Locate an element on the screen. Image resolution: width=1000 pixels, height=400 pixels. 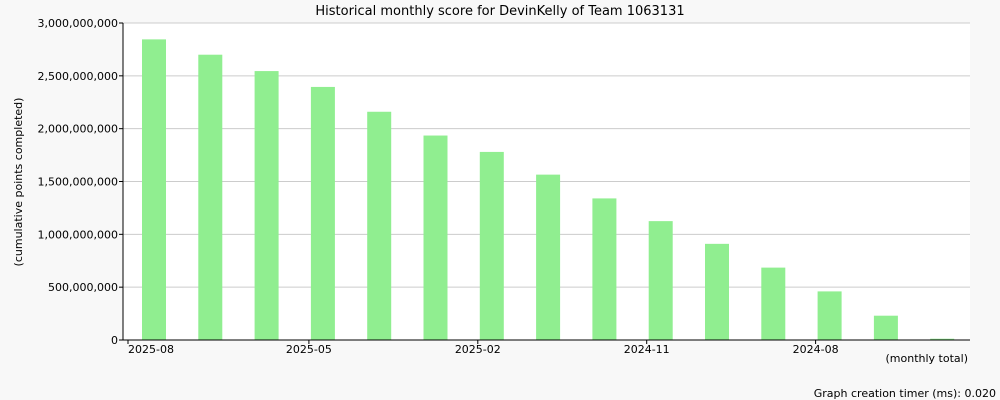
x-axis-label: (monthly total) is located at coordinates (927, 358).